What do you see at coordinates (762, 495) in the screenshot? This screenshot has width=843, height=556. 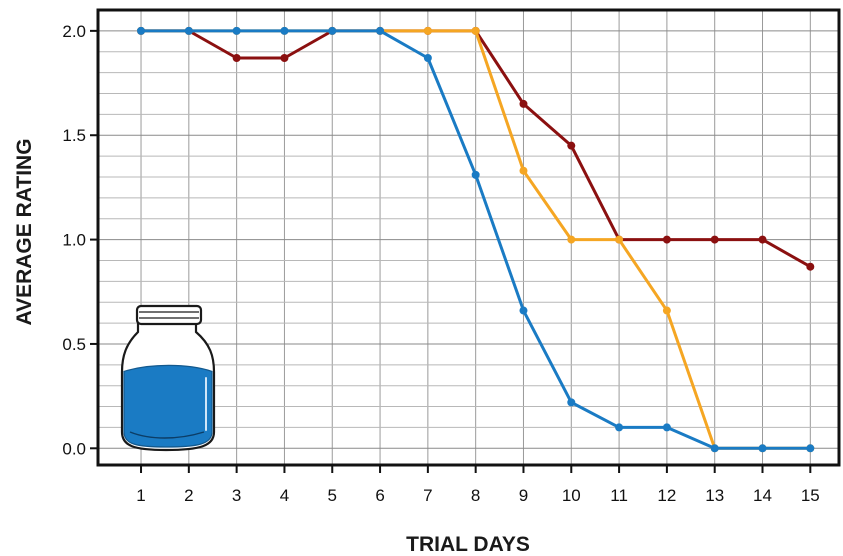 I see `x-tick-label: 14` at bounding box center [762, 495].